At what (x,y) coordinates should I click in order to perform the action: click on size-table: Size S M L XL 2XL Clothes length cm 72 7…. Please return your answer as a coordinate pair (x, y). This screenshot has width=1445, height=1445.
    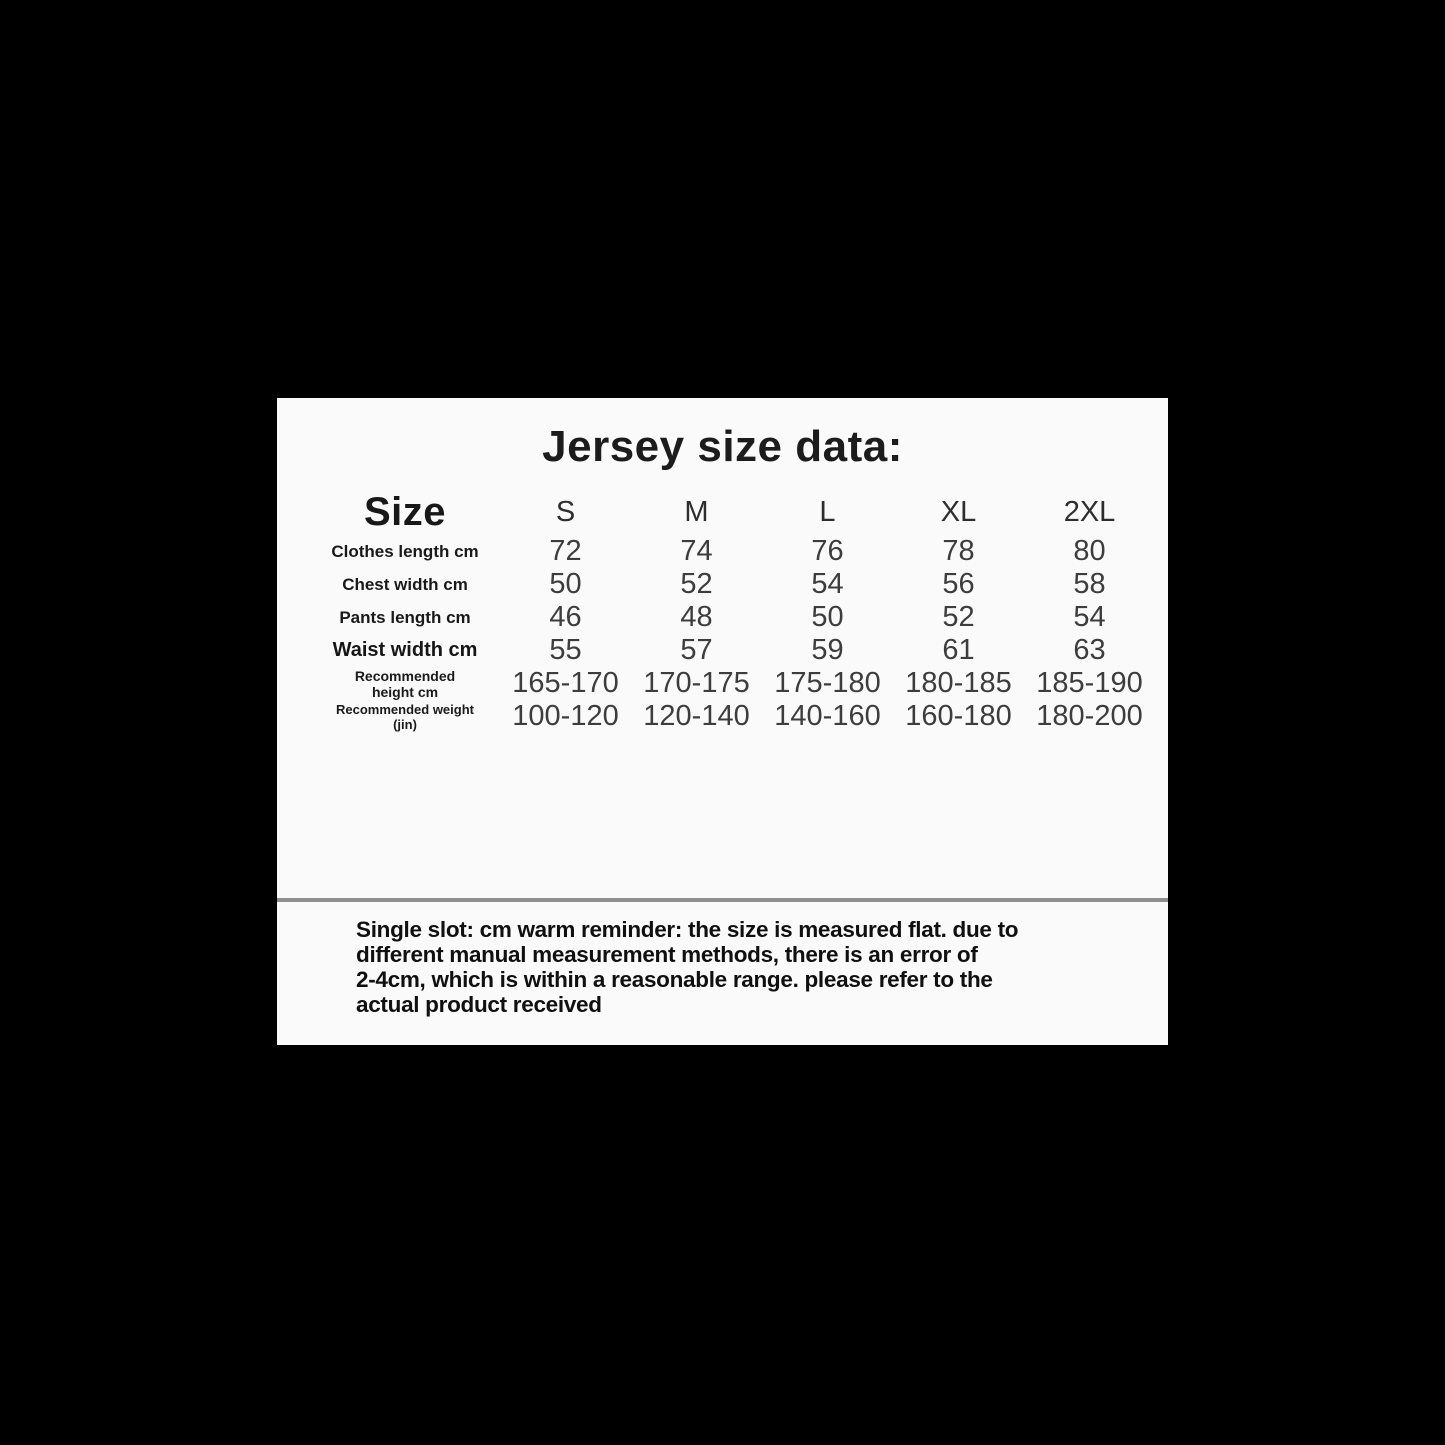
    Looking at the image, I should click on (732, 611).